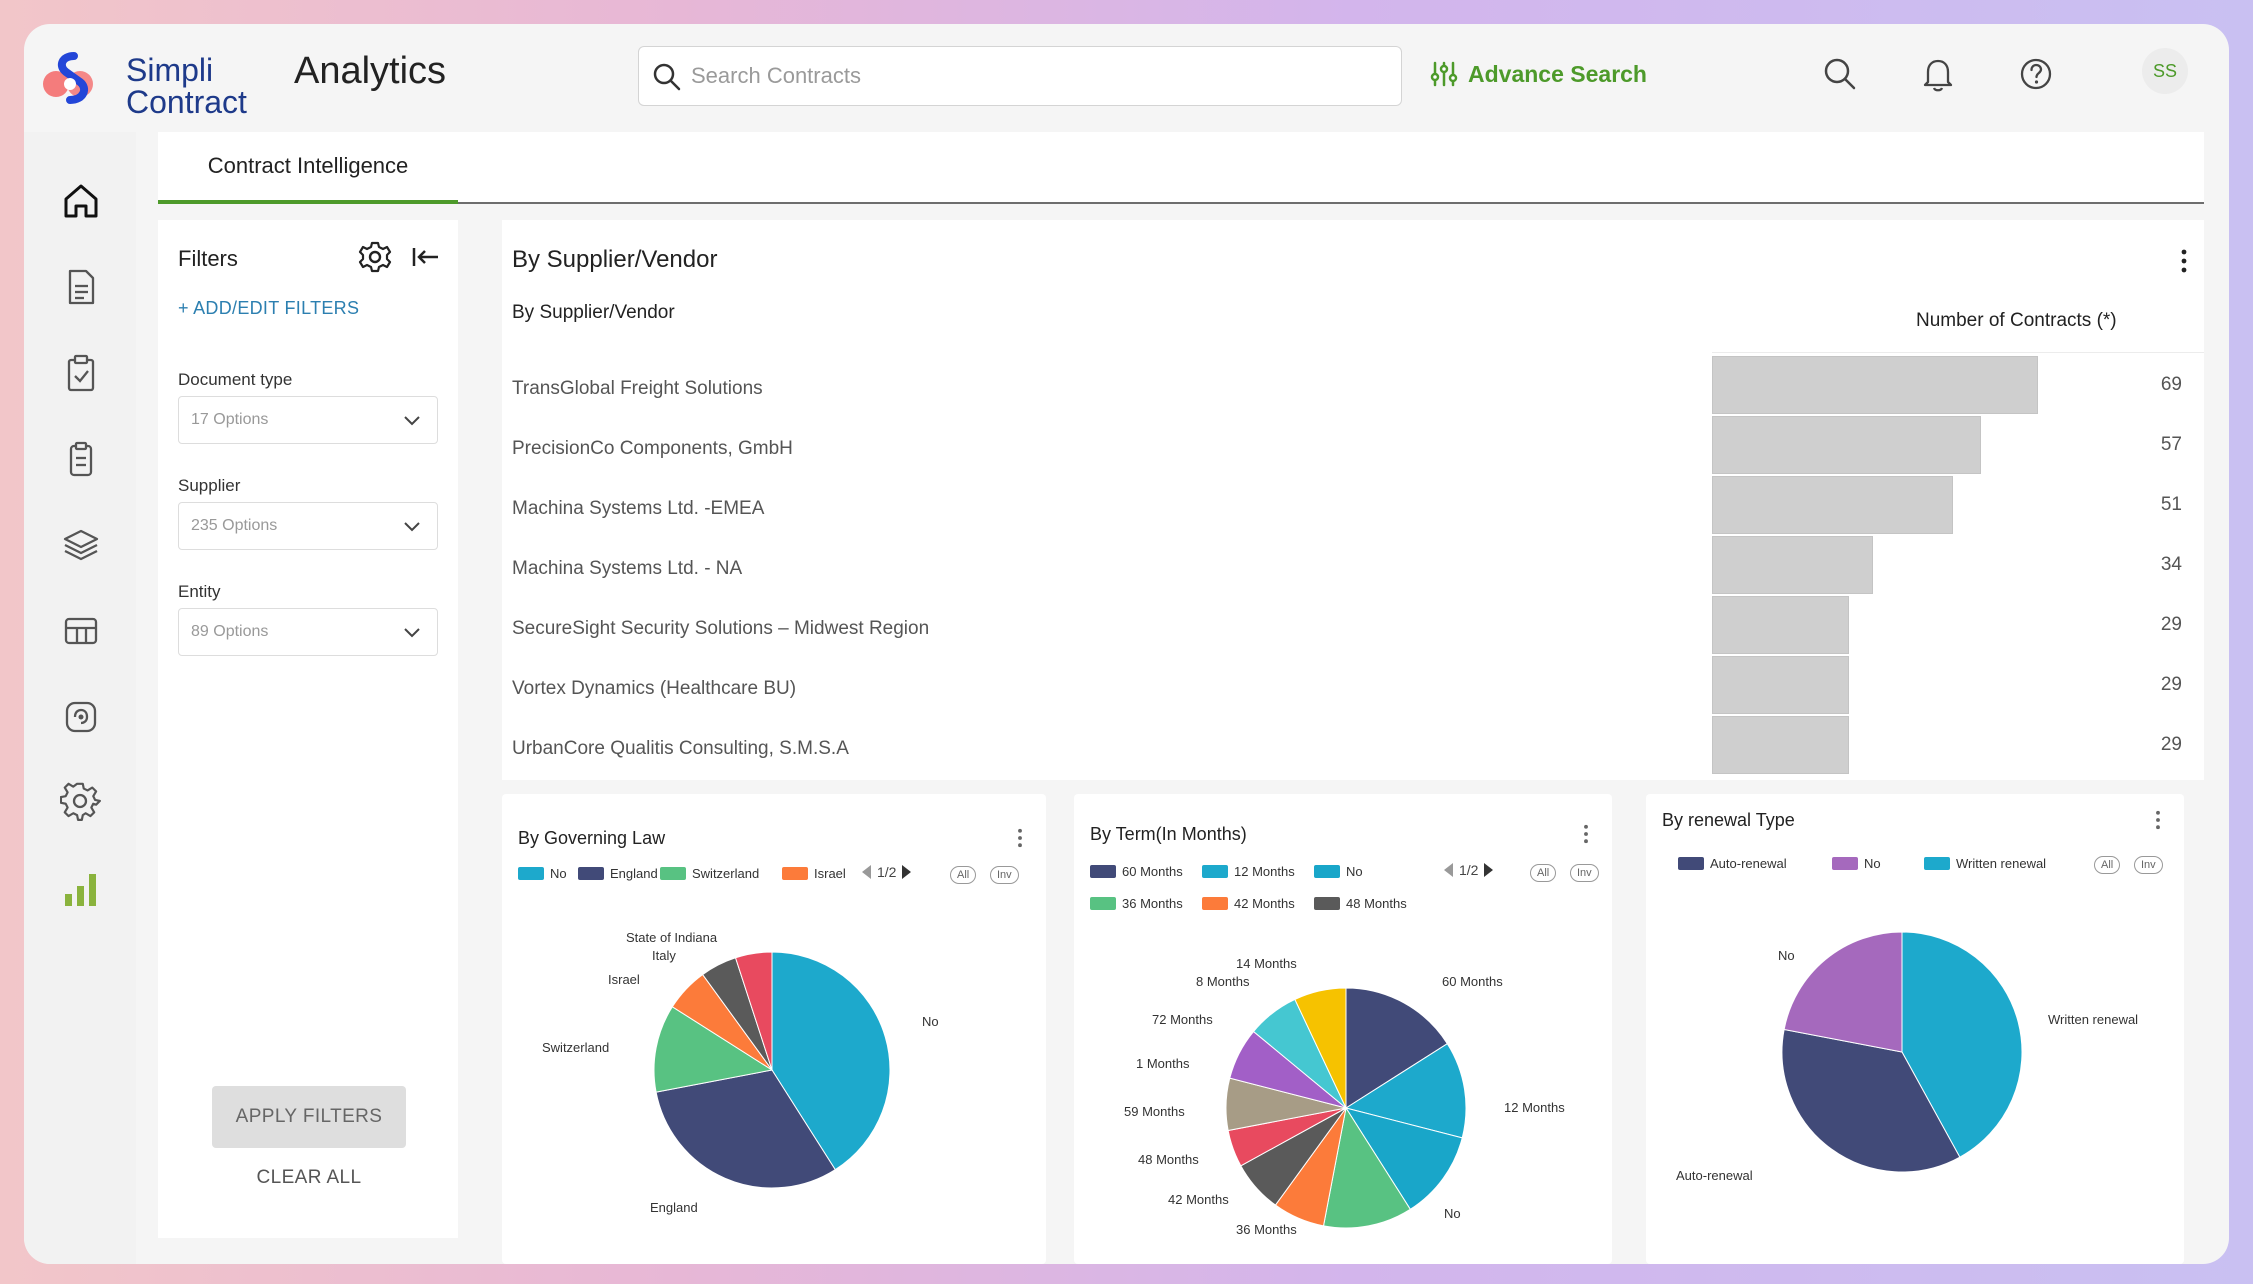 Image resolution: width=2253 pixels, height=1284 pixels. Describe the element at coordinates (637, 388) in the screenshot. I see `supplier-name: TransGlobal Freight Solutions` at that location.